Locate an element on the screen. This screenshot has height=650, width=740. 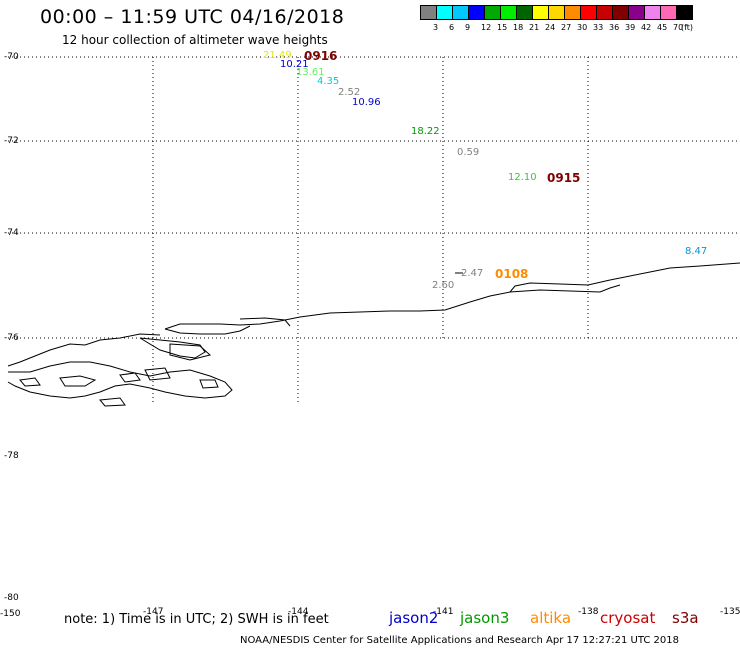
color-swatch: 6 is located at coordinates (445, 18).